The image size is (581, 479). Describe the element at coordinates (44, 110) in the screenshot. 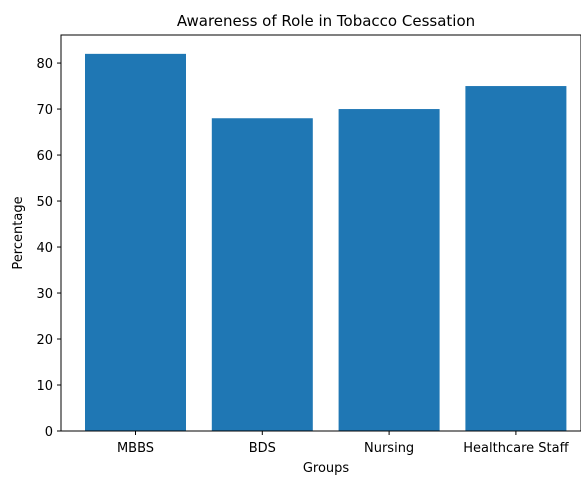

I see `y-tick-label: 70` at that location.